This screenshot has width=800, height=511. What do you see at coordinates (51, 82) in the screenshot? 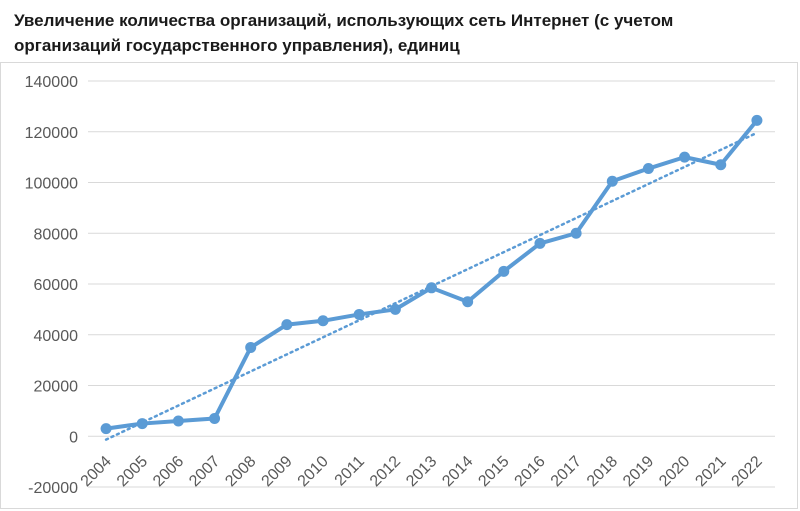
I see `y-tick-label: 140000` at bounding box center [51, 82].